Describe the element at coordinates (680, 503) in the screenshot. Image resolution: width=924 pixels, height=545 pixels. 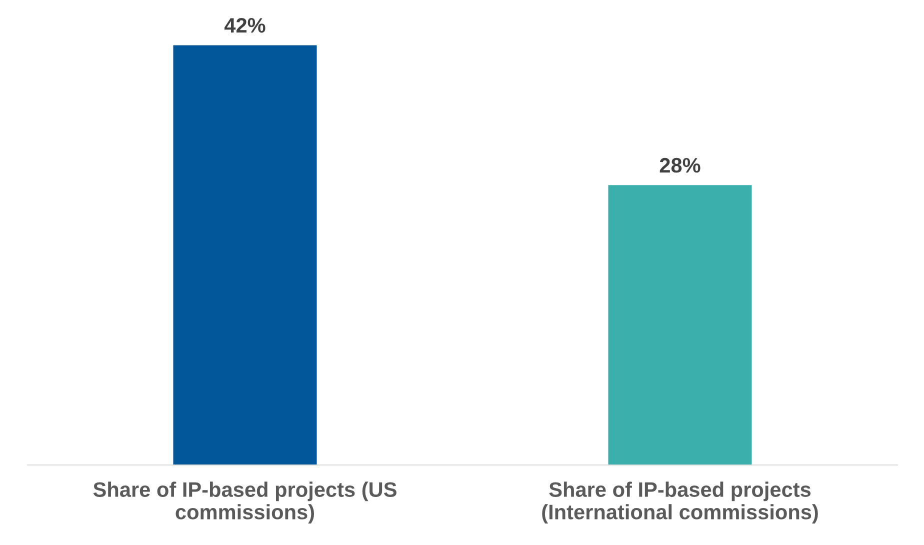
I see `x-tick-label: Share of IP-based projects (International commissions)` at that location.